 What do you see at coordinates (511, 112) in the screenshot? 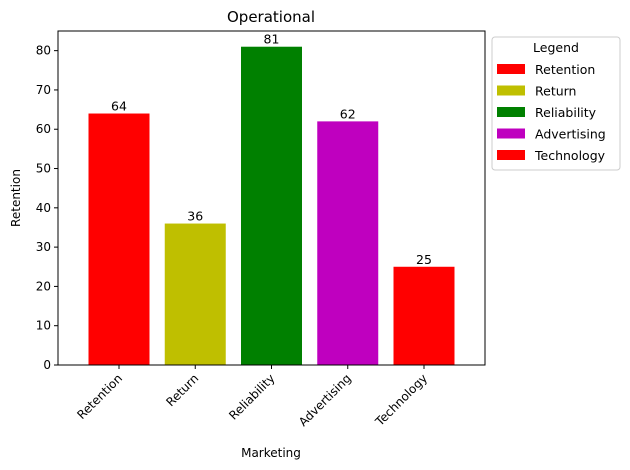
I see `legend-swatch-reliability` at bounding box center [511, 112].